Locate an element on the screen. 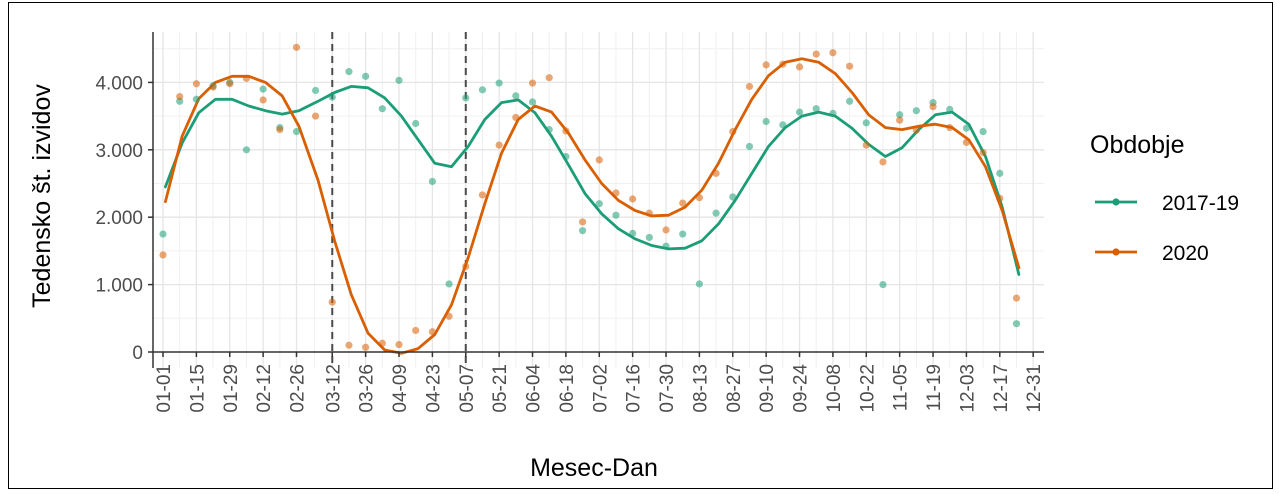 This screenshot has height=494, width=1279. legend-title: Obdobje is located at coordinates (1137, 145).